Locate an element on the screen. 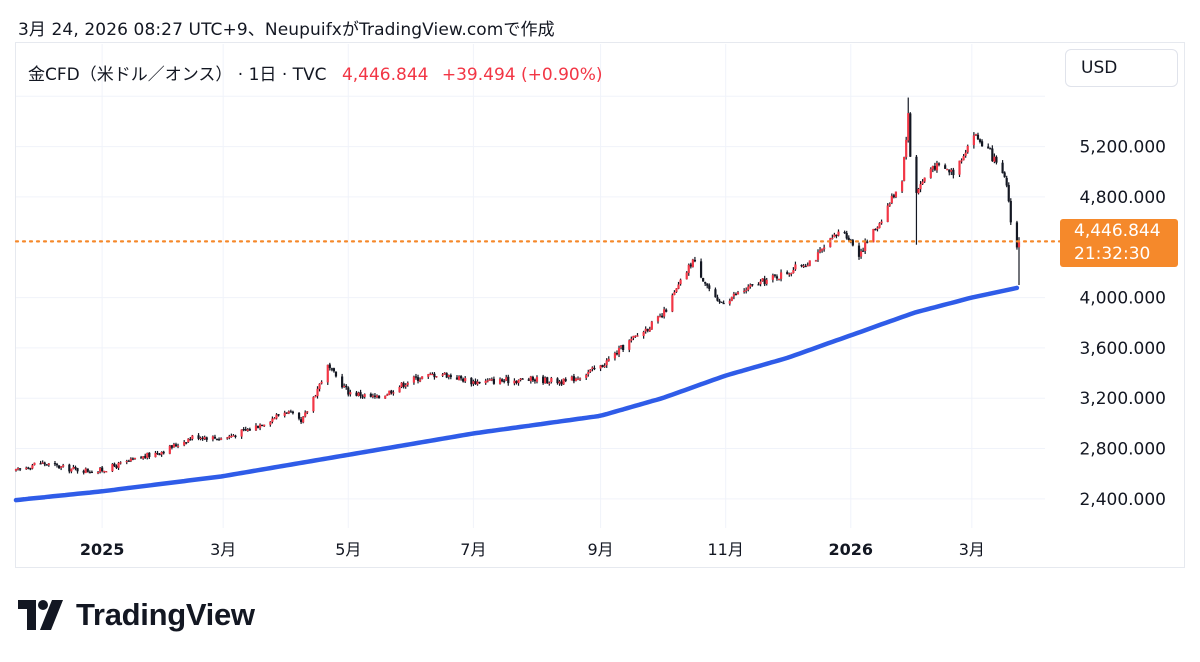 The width and height of the screenshot is (1200, 662). x-axis-label: 7月 is located at coordinates (473, 549).